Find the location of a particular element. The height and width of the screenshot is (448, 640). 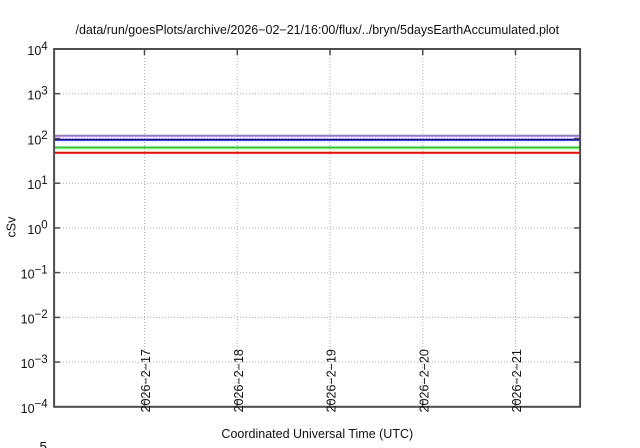

svg-text: 2026−2−18 is located at coordinates (239, 380).